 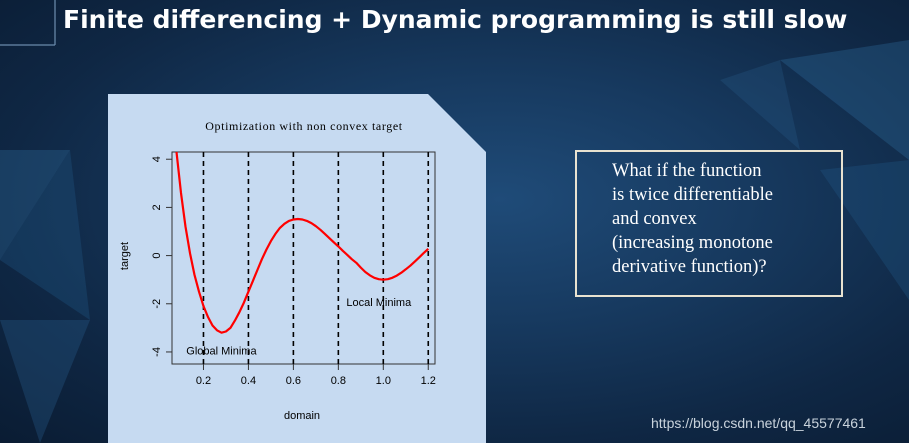 I want to click on y-tick-label: 2, so click(x=157, y=207).